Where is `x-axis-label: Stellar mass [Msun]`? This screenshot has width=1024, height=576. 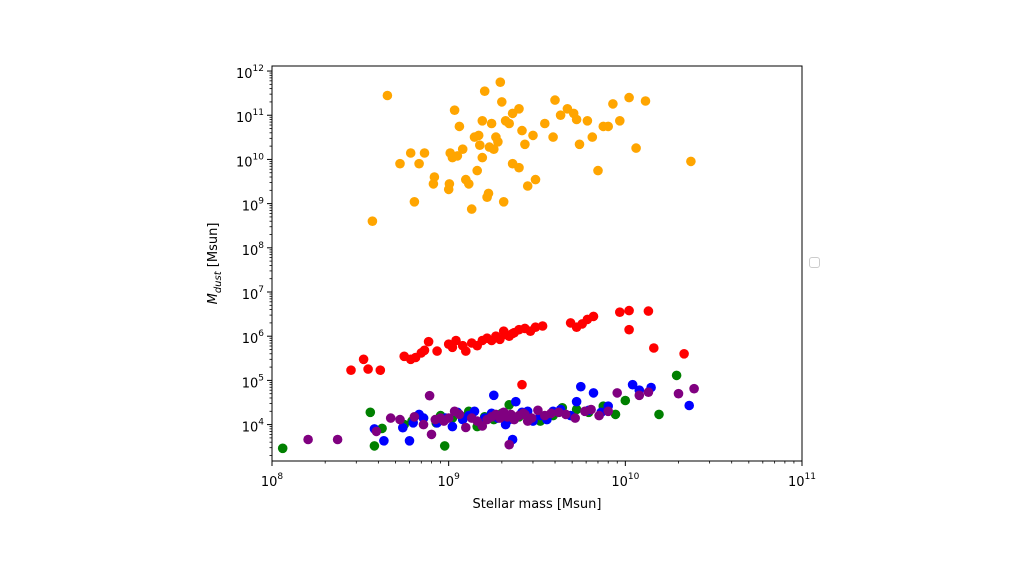
x-axis-label: Stellar mass [Msun] is located at coordinates (537, 504).